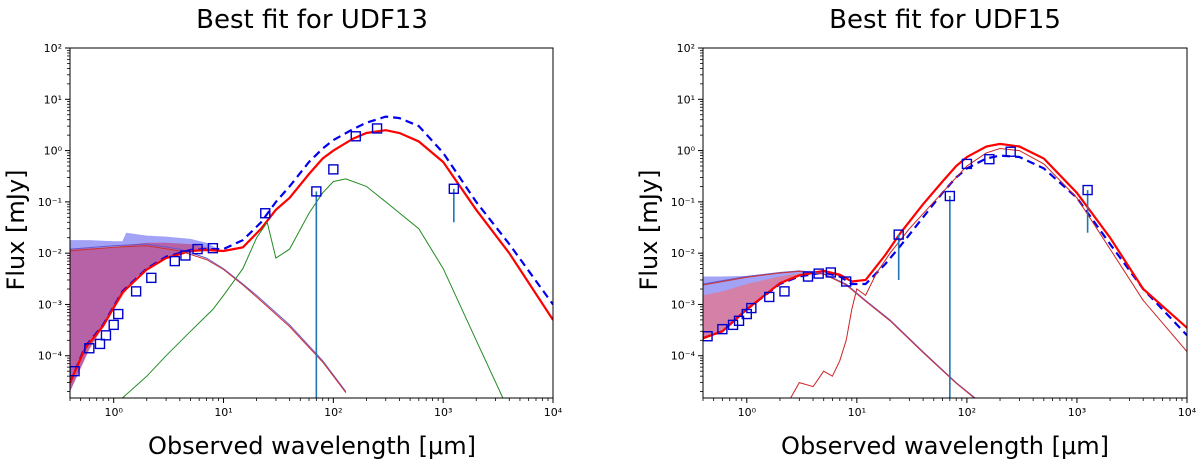  Describe the element at coordinates (312, 20) in the screenshot. I see `chart-title: Best fit for UDF13` at that location.